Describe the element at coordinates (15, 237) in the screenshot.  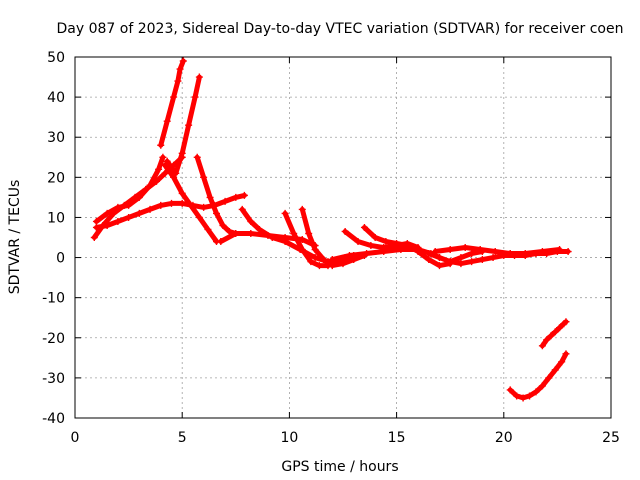
I see `y-axis-label: SDTVAR / TECUs` at that location.